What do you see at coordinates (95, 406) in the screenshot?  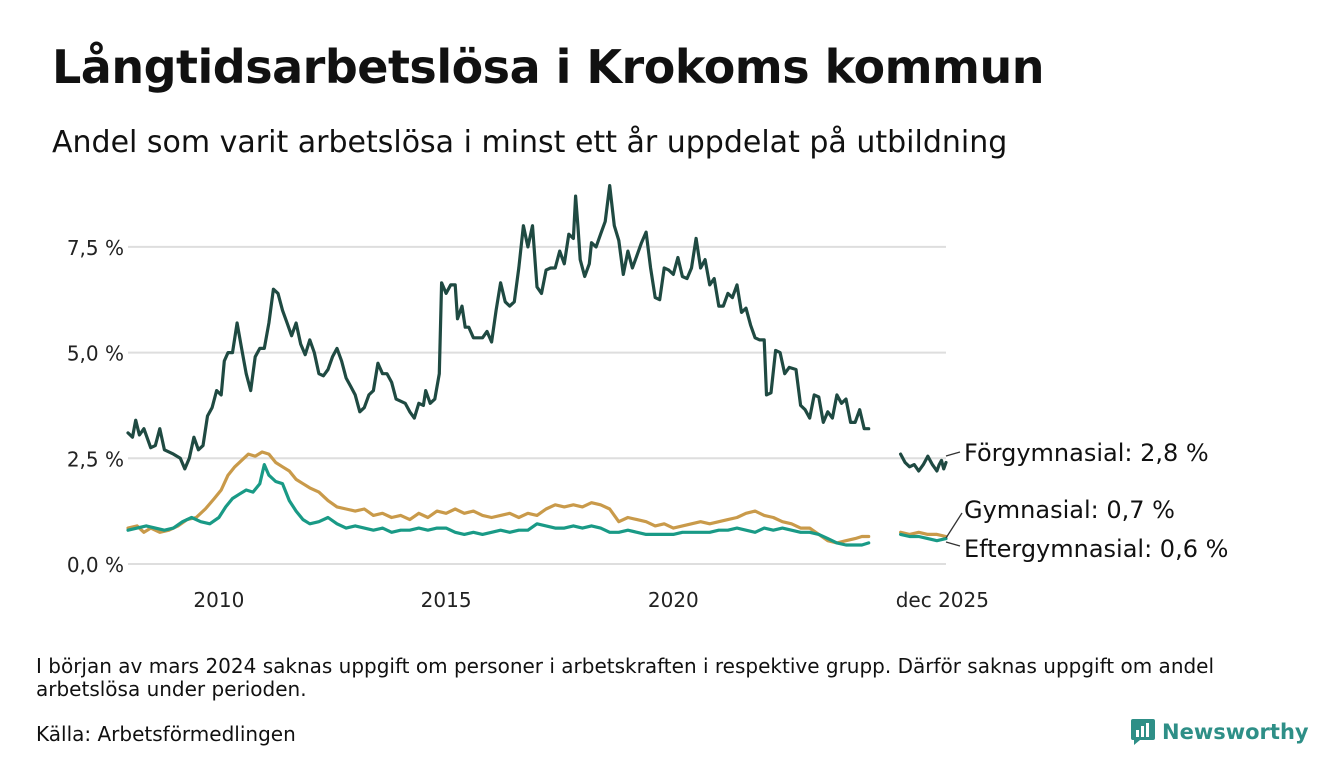 I see `y-axis-tick-labels: 0,0 % 2,5 % 5,0 % 7,5 %` at bounding box center [95, 406].